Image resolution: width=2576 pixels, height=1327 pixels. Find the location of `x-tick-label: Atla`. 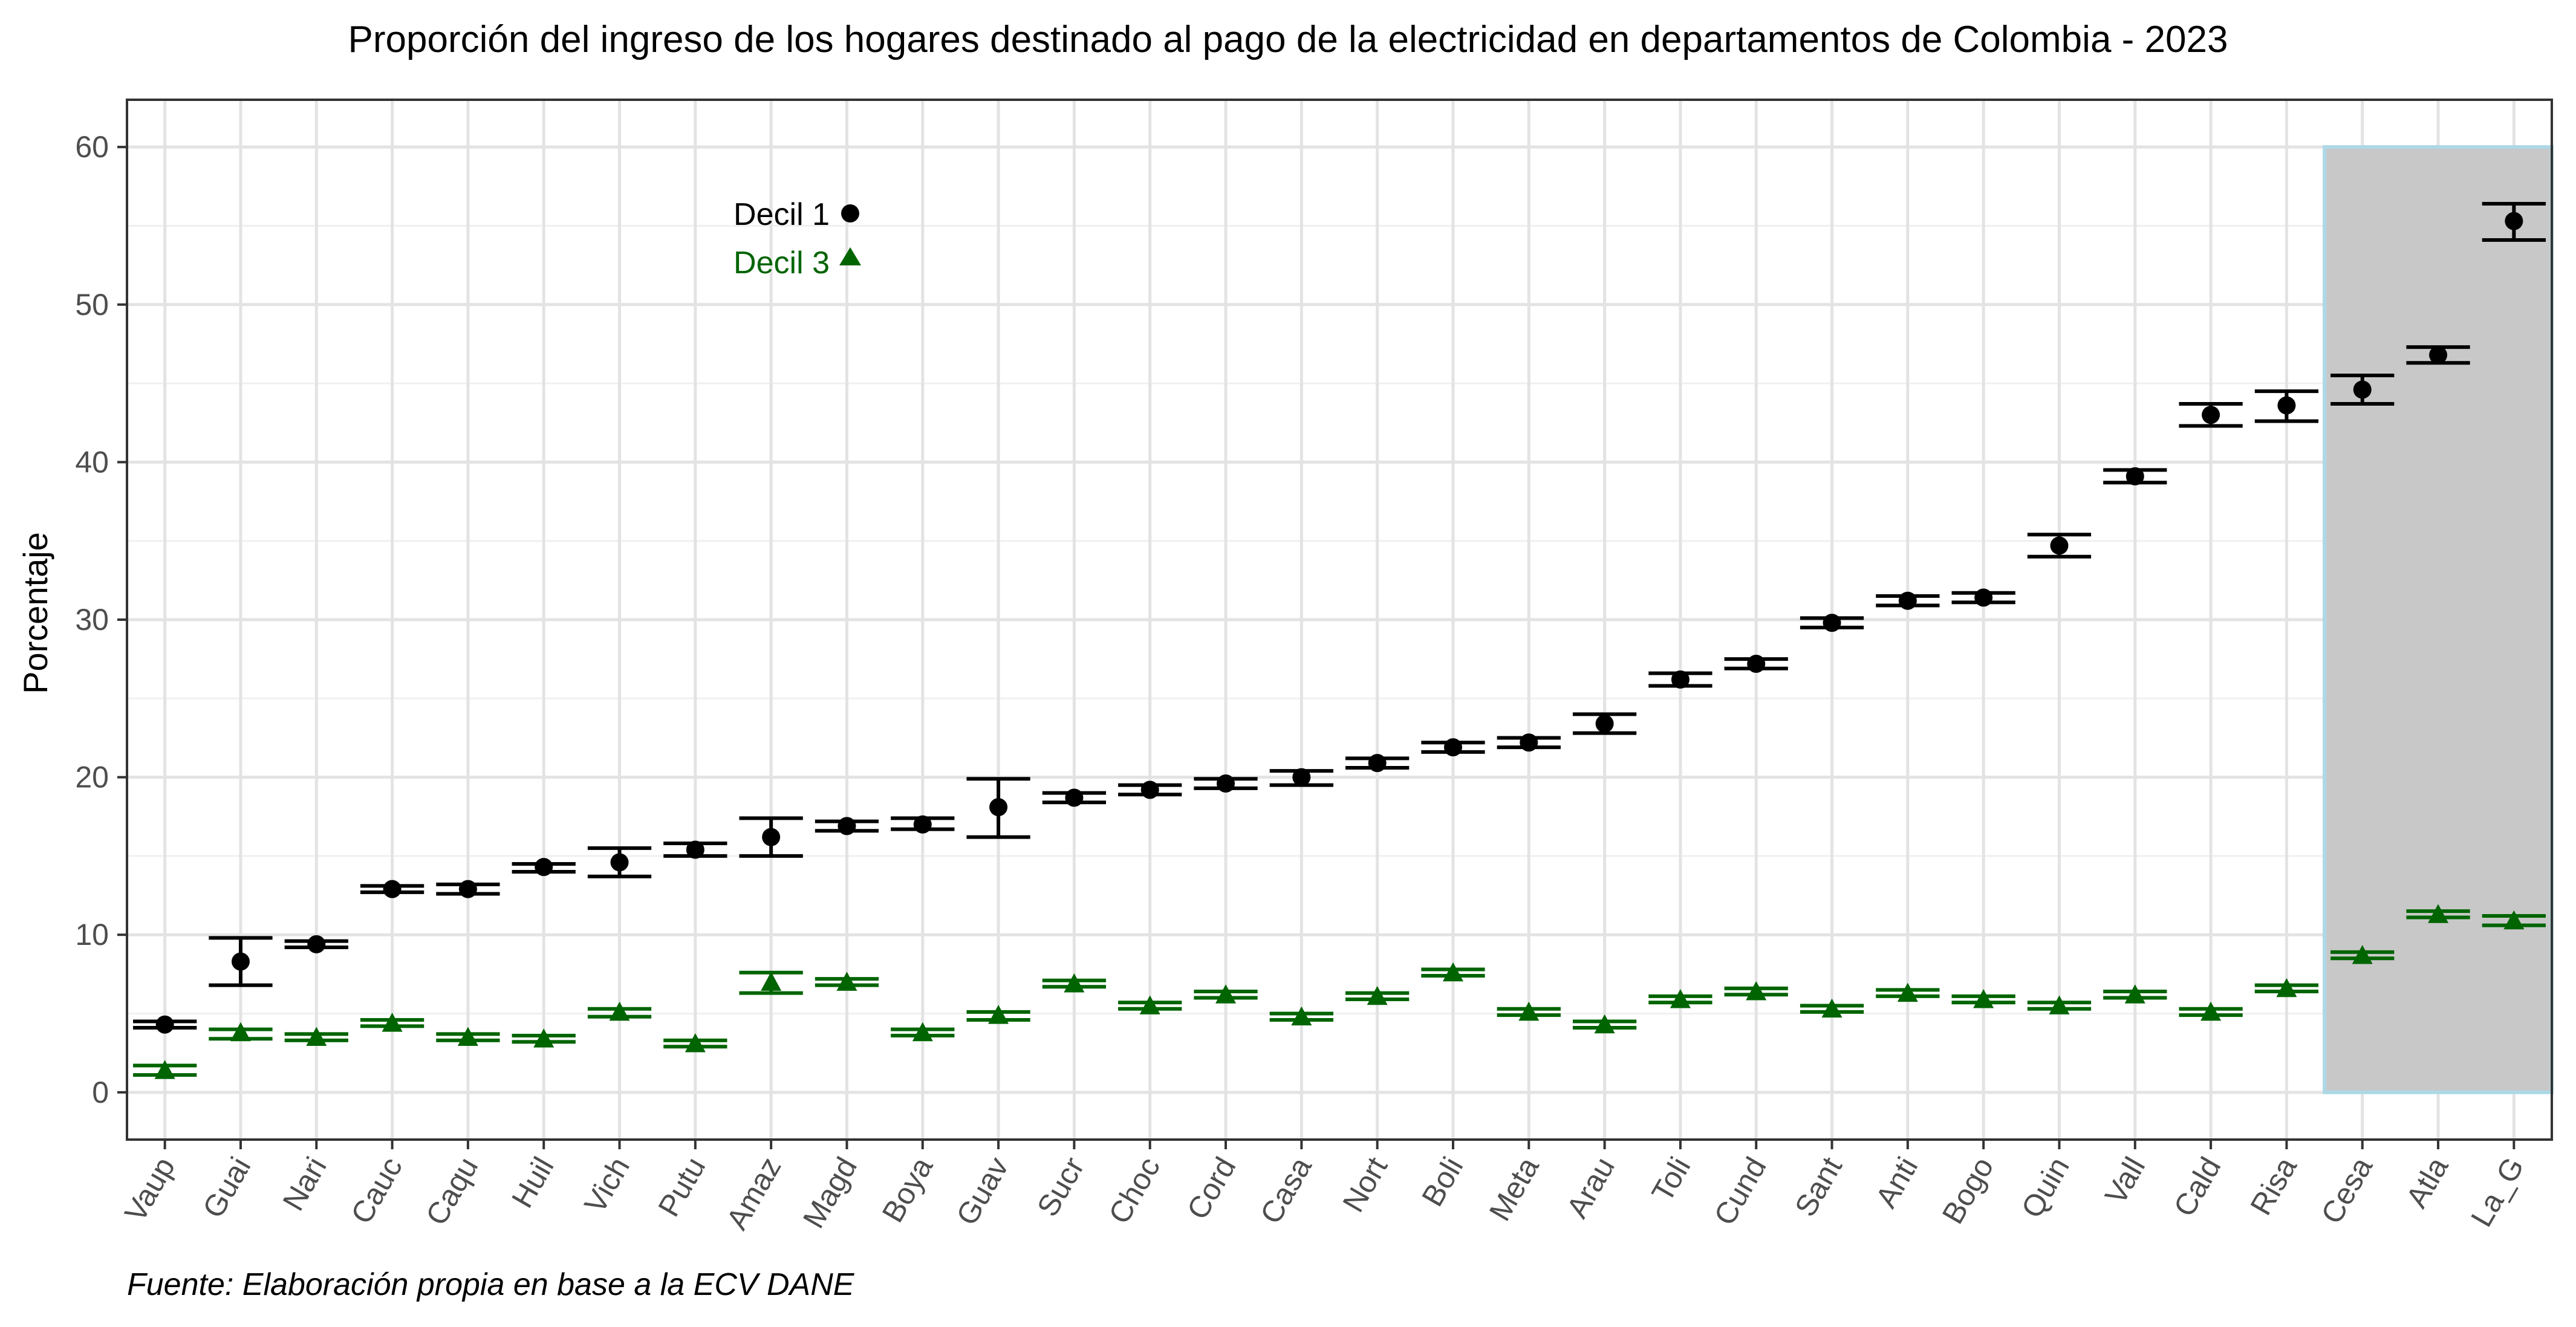

x-tick-label: Atla is located at coordinates (2427, 1182).